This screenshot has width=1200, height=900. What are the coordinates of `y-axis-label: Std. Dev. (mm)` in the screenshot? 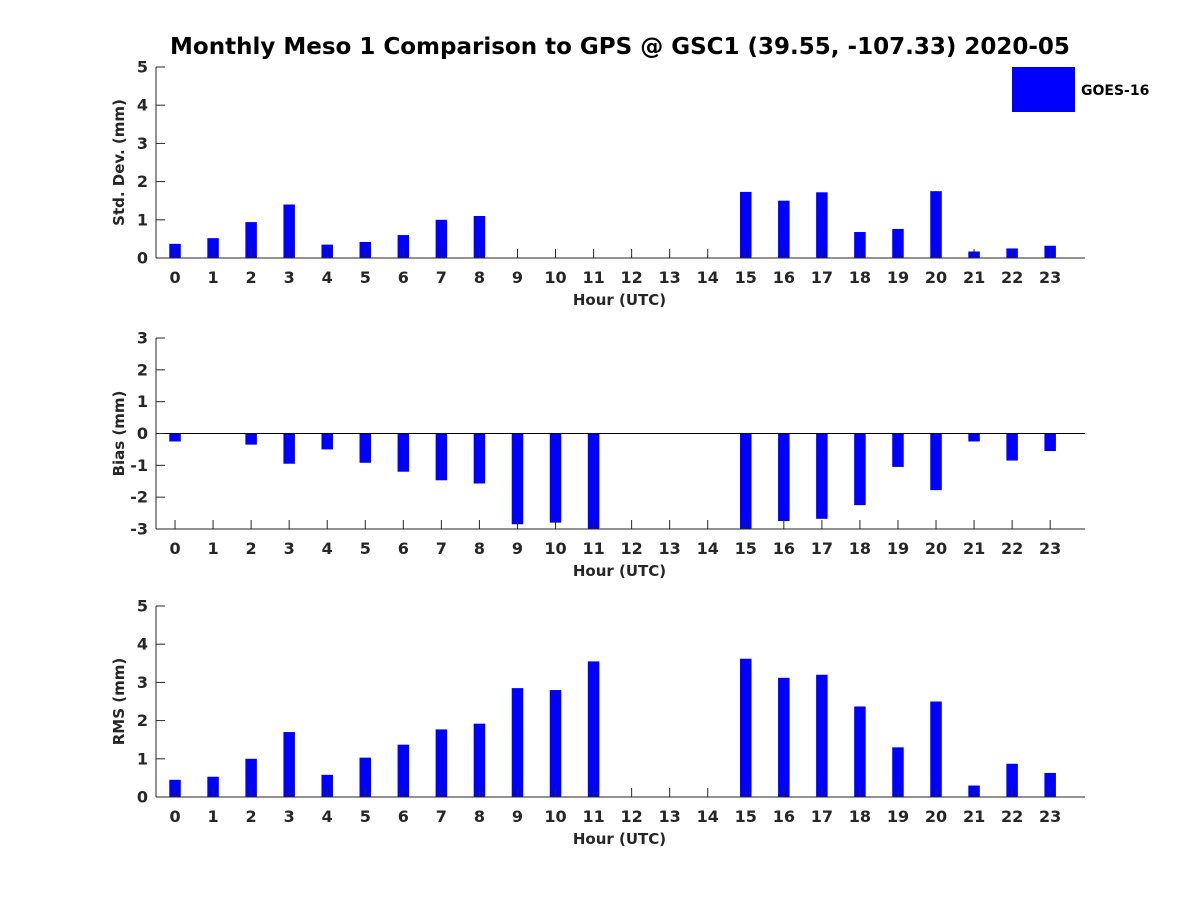 It's located at (119, 162).